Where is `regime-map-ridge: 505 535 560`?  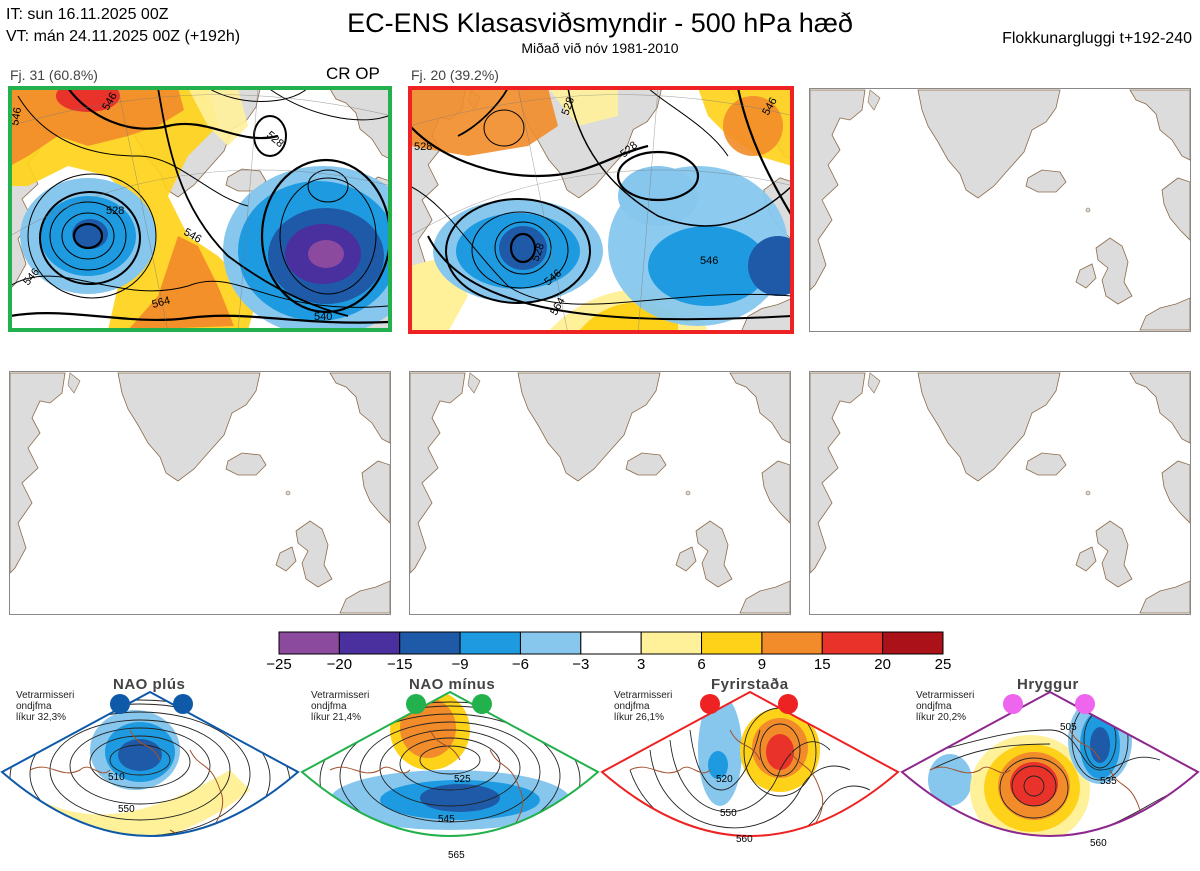 regime-map-ridge: 505 535 560 is located at coordinates (1050, 769).